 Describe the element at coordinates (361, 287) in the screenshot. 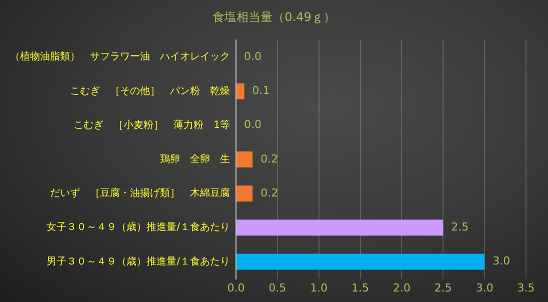

I see `x-tick-label: 1.5` at that location.